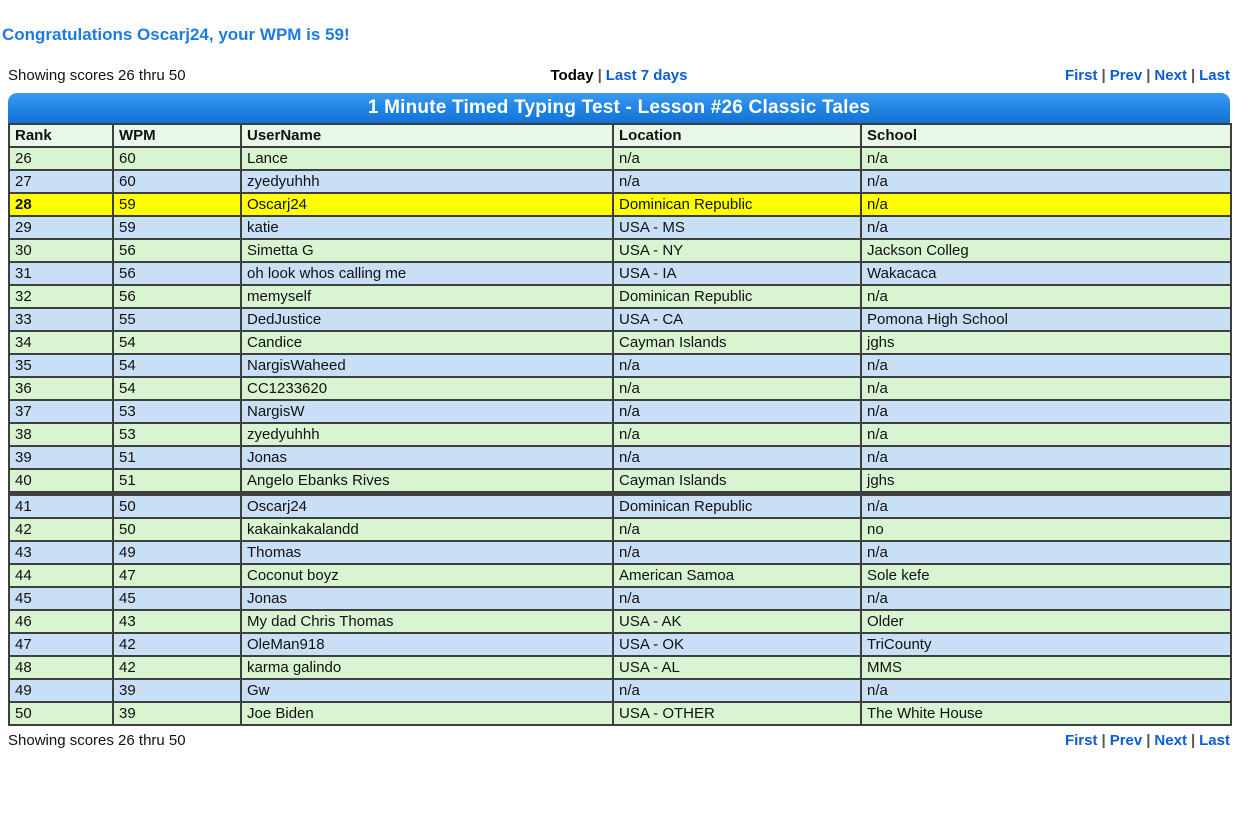 This screenshot has width=1252, height=839. Describe the element at coordinates (427, 250) in the screenshot. I see `username-cell: Simetta G` at that location.